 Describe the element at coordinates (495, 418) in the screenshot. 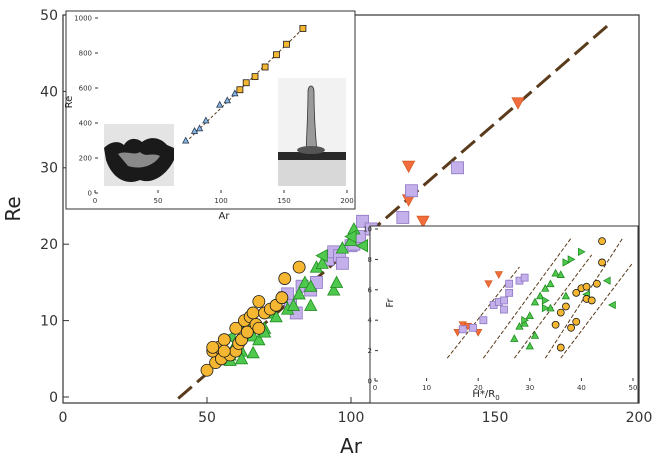

I see `main-x-tick-label-3: 150` at that location.